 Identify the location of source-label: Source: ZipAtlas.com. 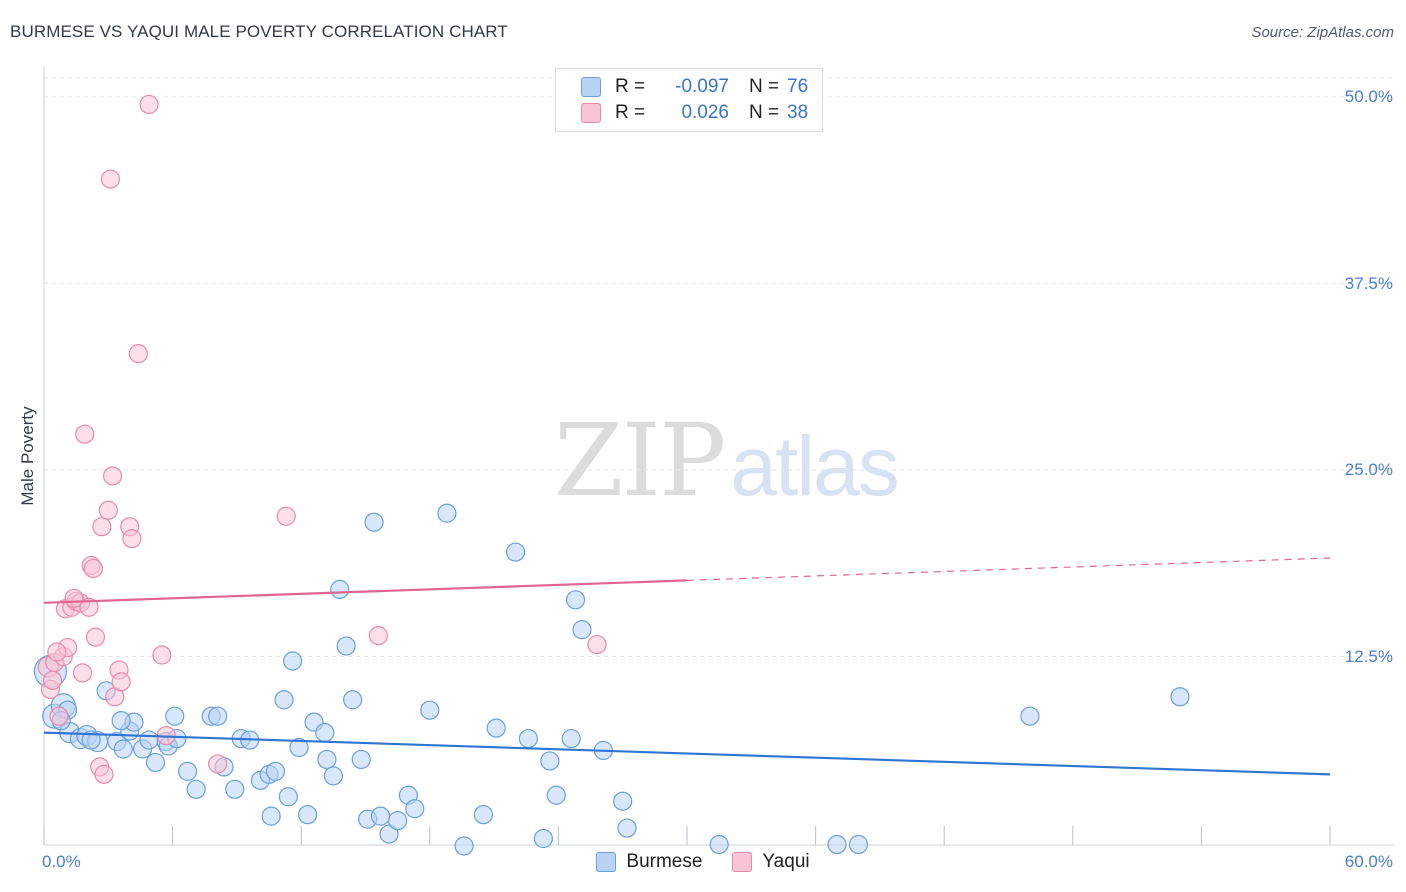
(1322, 32).